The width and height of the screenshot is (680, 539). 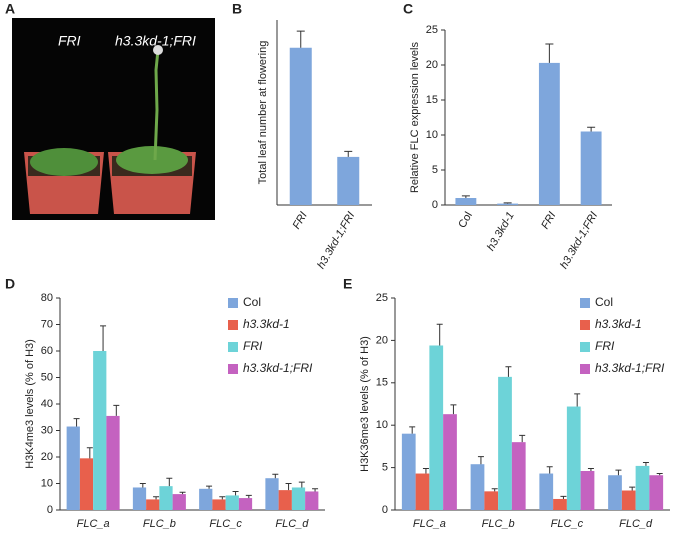 What do you see at coordinates (579, 240) in the screenshot?
I see `x-tick-label: h3.3kd-1;FRI` at bounding box center [579, 240].